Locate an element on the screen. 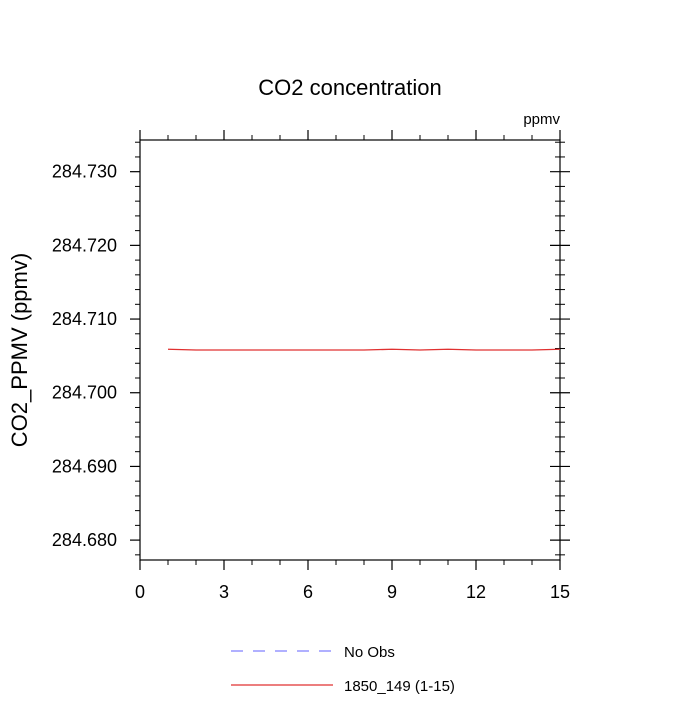  y-tick-label: 284.730 is located at coordinates (84, 172).